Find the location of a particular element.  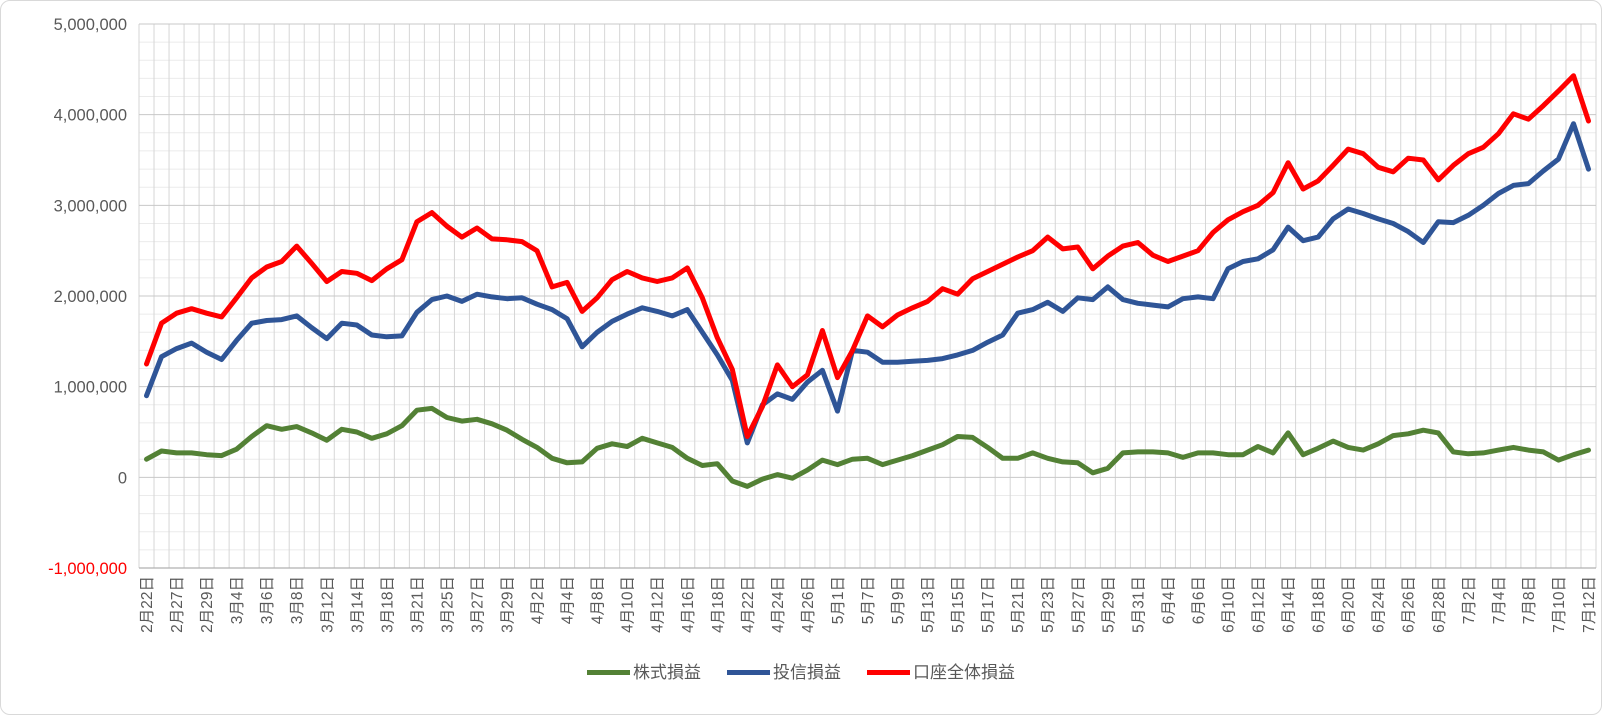

x-axis-tick-label: 4月4日 is located at coordinates (568, 600).